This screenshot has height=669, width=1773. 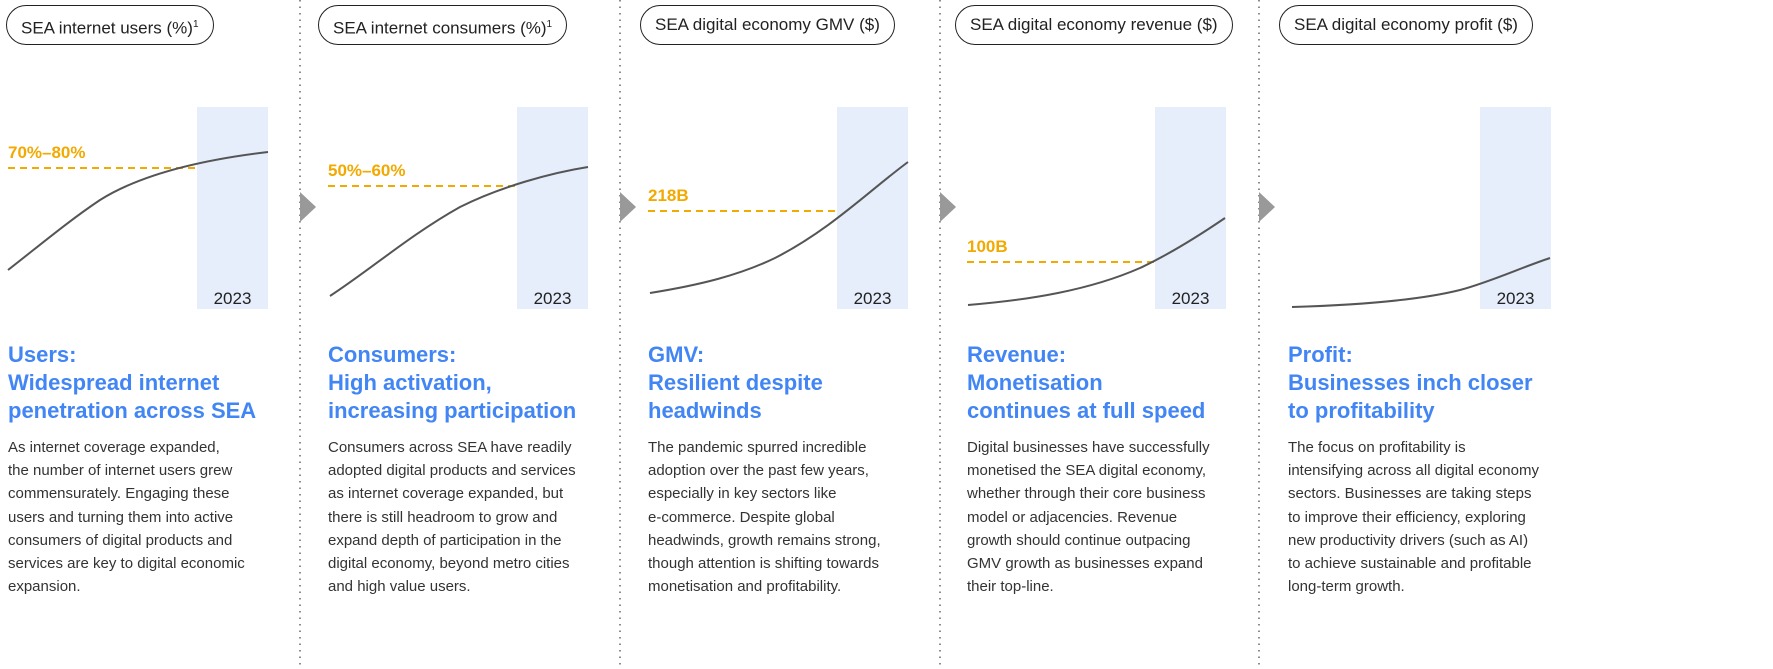 I want to click on text: 70%–80%, so click(x=47, y=152).